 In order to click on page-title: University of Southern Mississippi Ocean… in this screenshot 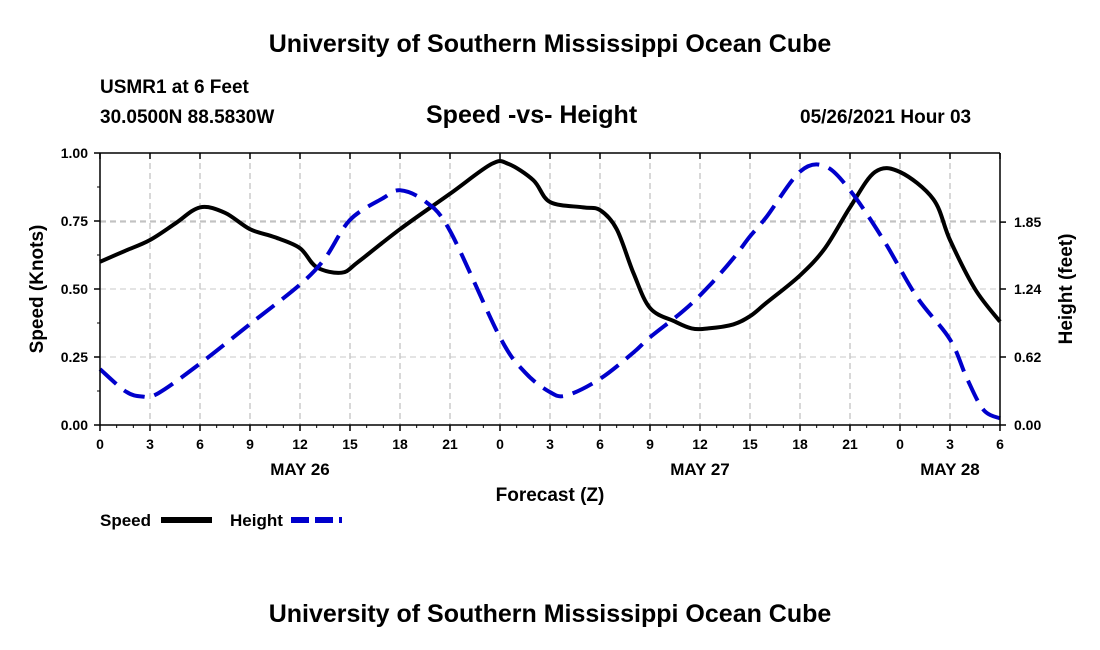, I will do `click(550, 44)`.